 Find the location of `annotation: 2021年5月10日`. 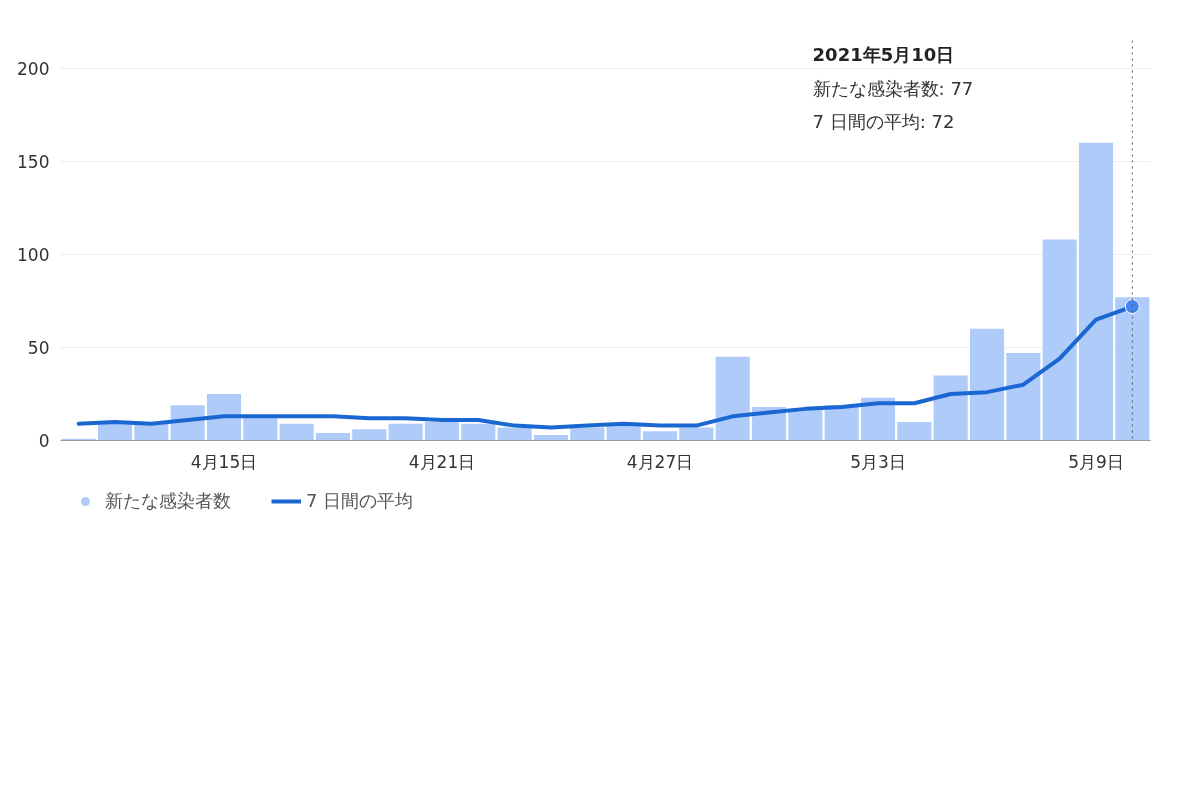

annotation: 2021年5月10日 is located at coordinates (883, 55).